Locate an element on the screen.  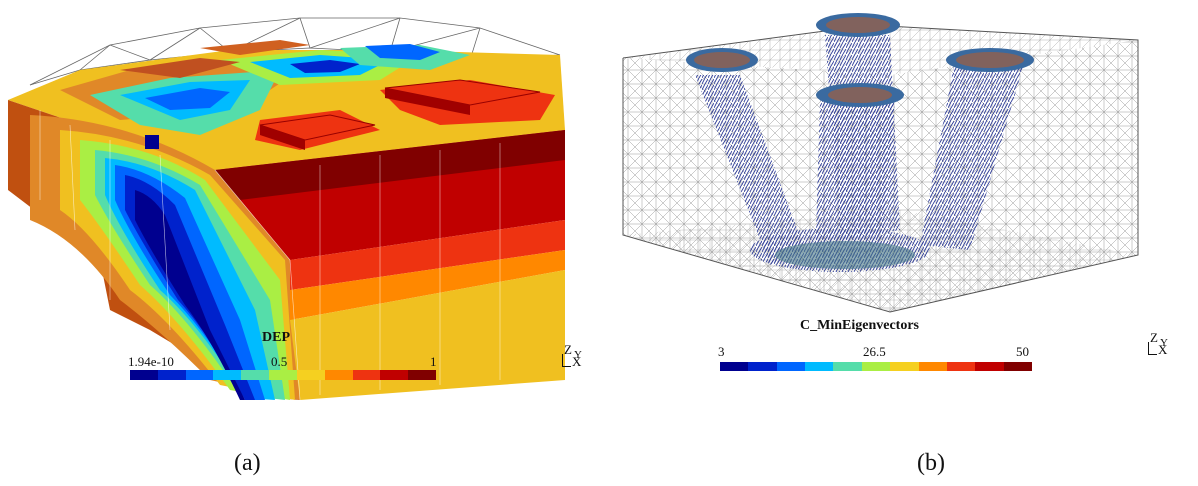
colorbar-title: DEP is located at coordinates (276, 337).